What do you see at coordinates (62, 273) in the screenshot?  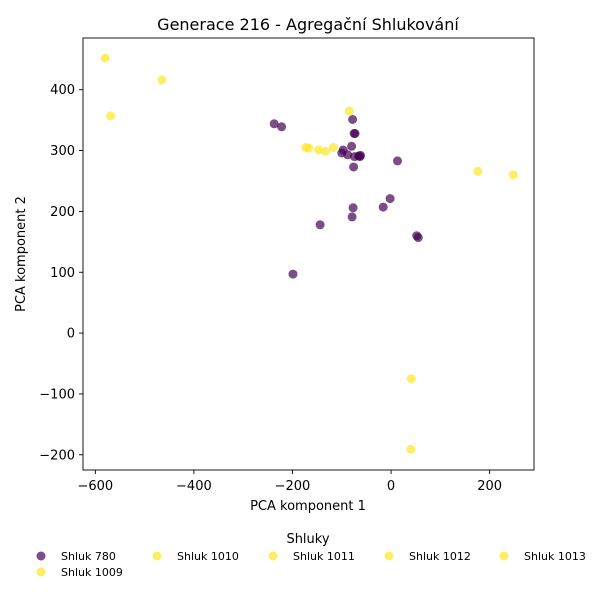 I see `y-tick-label: 100` at bounding box center [62, 273].